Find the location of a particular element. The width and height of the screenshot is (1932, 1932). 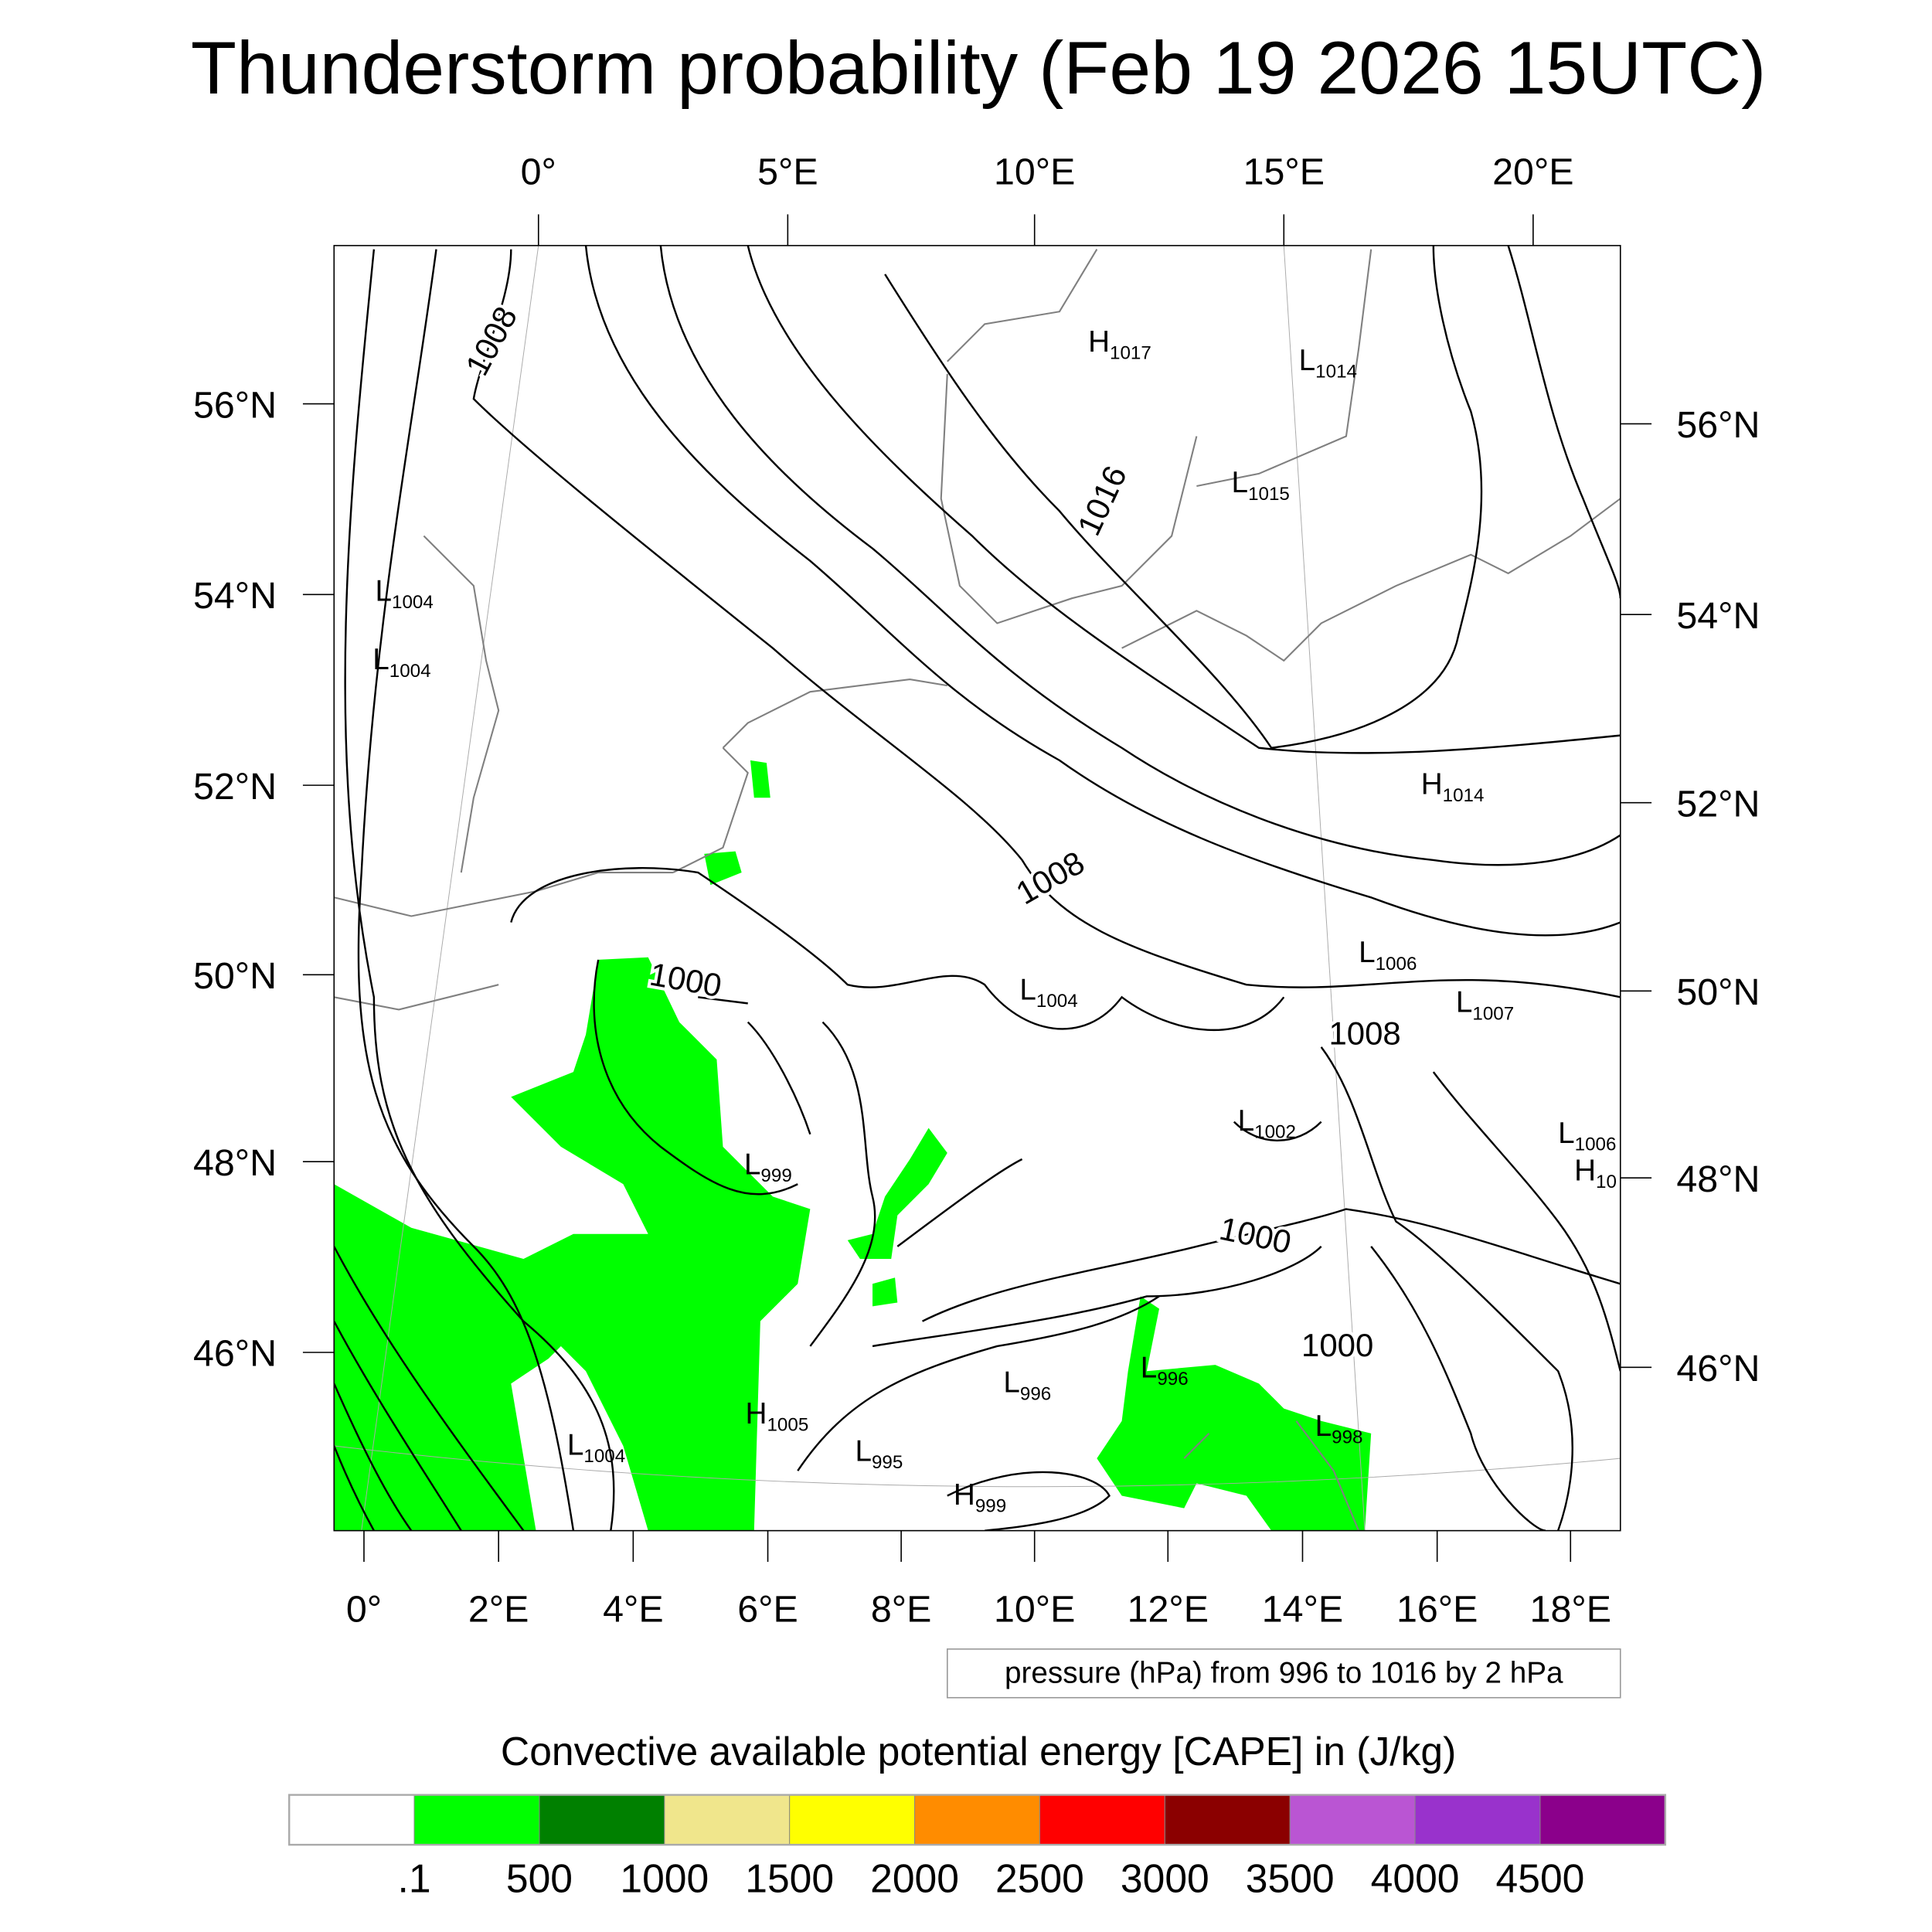

lon-label-bottom: 4°E is located at coordinates (634, 1609).